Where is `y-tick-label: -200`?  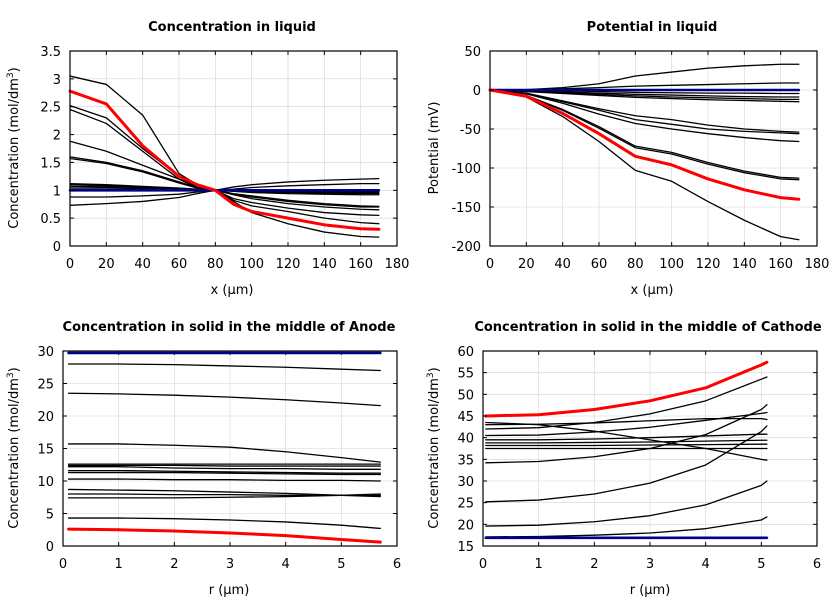 y-tick-label: -200 is located at coordinates (466, 247).